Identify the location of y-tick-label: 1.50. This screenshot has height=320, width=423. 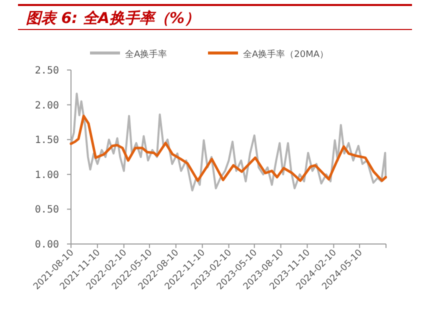
(46, 140).